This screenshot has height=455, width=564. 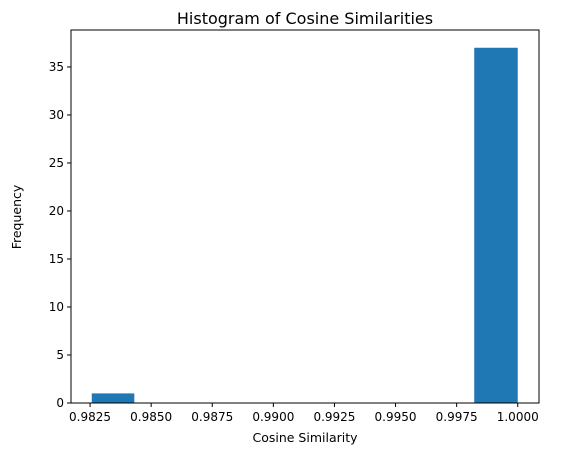 I want to click on x-tick-label: 0.9875, so click(x=212, y=417).